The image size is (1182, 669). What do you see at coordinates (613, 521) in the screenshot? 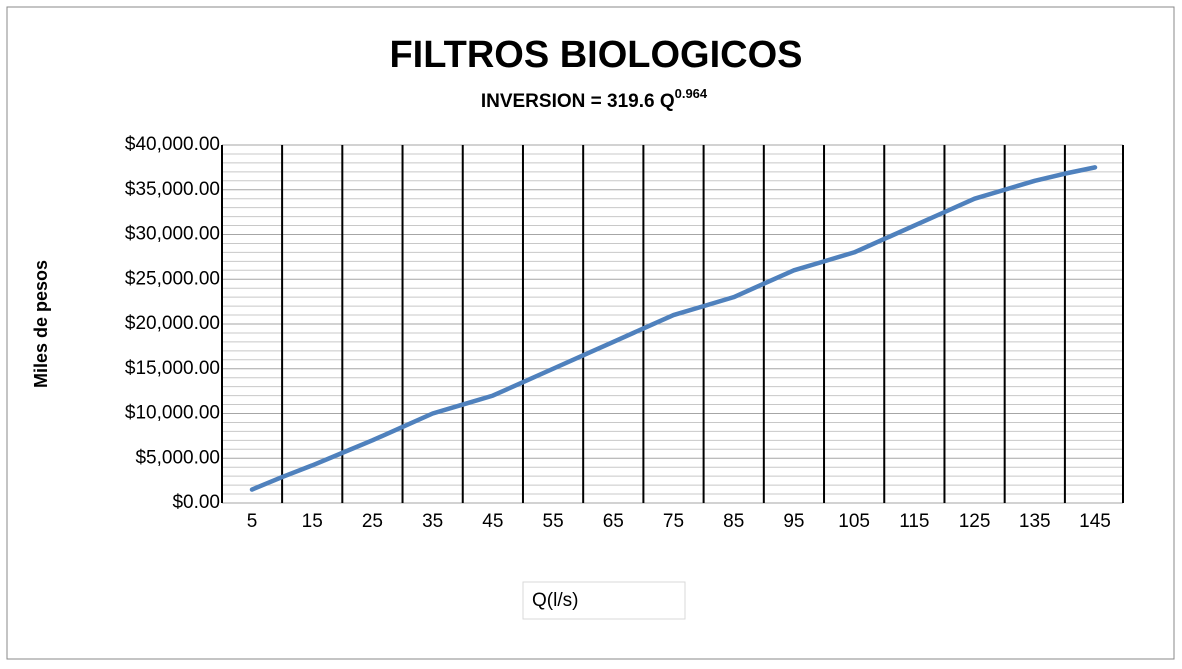
I see `x-tick-label: 65` at bounding box center [613, 521].